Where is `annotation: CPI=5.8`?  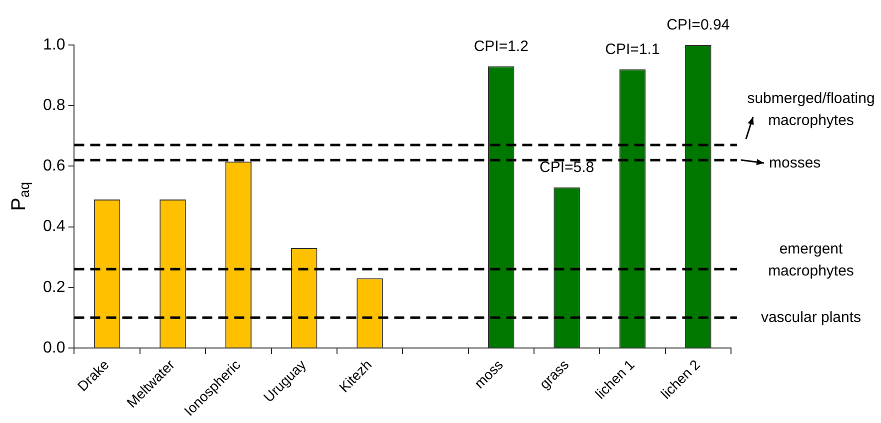
annotation: CPI=5.8 is located at coordinates (567, 167).